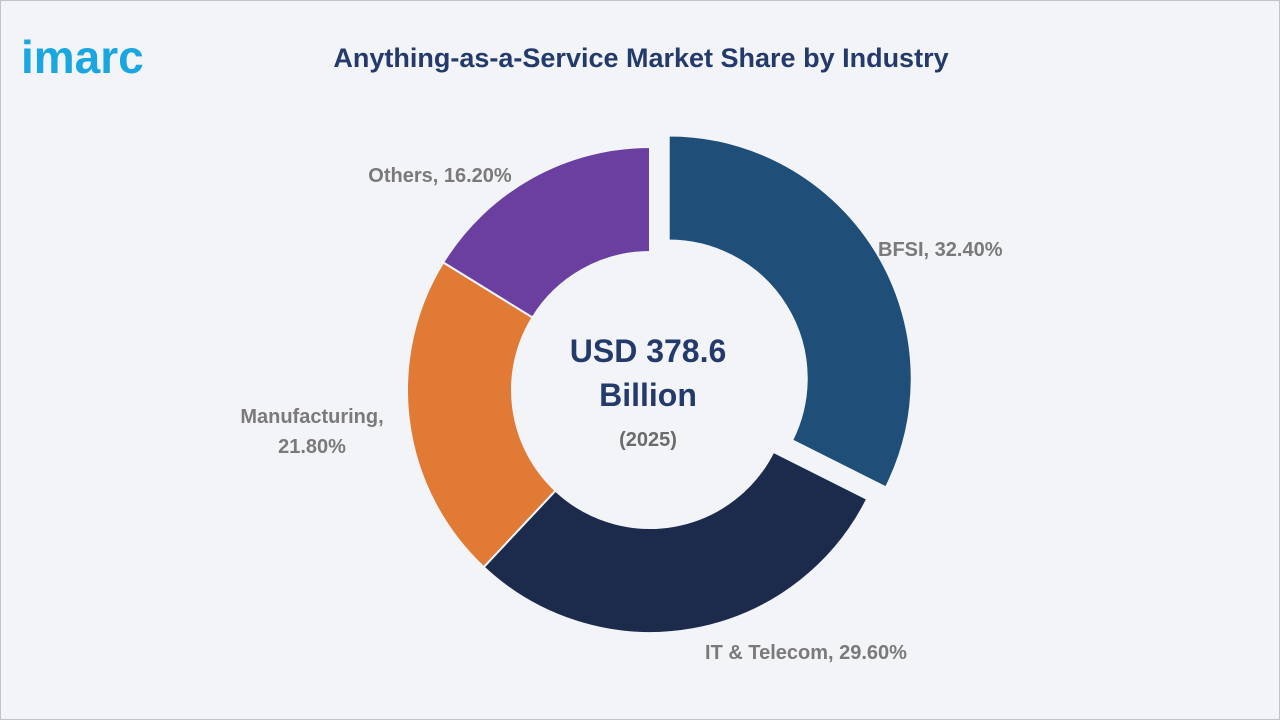 This screenshot has width=1280, height=720. I want to click on imarc-logo: imarc, so click(82, 57).